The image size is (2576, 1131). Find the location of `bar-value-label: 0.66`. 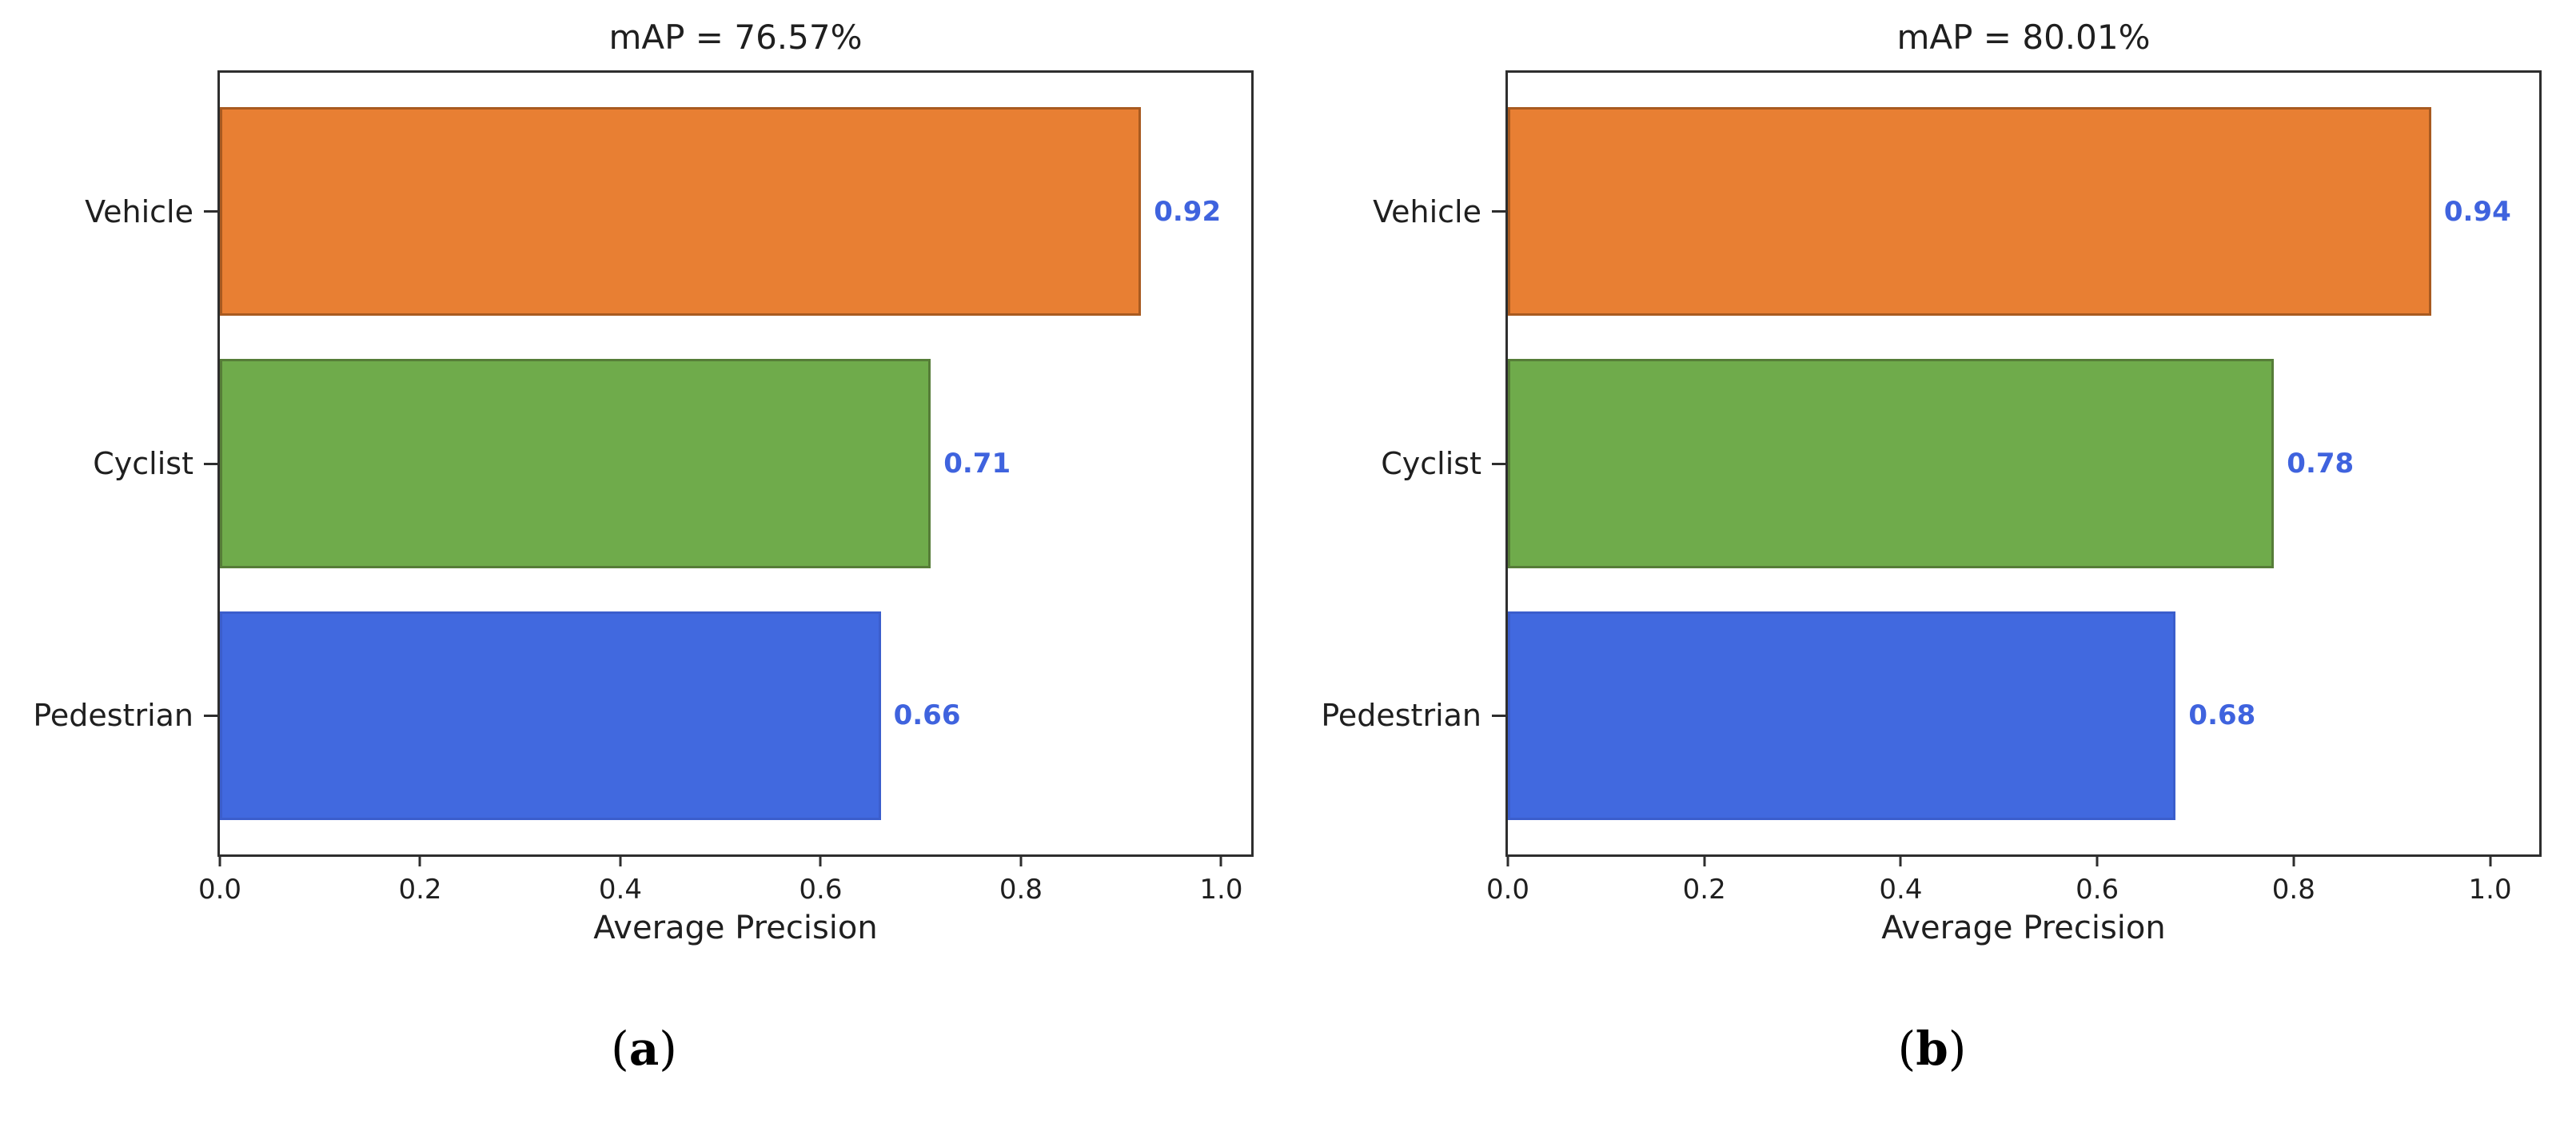

bar-value-label: 0.66 is located at coordinates (927, 715).